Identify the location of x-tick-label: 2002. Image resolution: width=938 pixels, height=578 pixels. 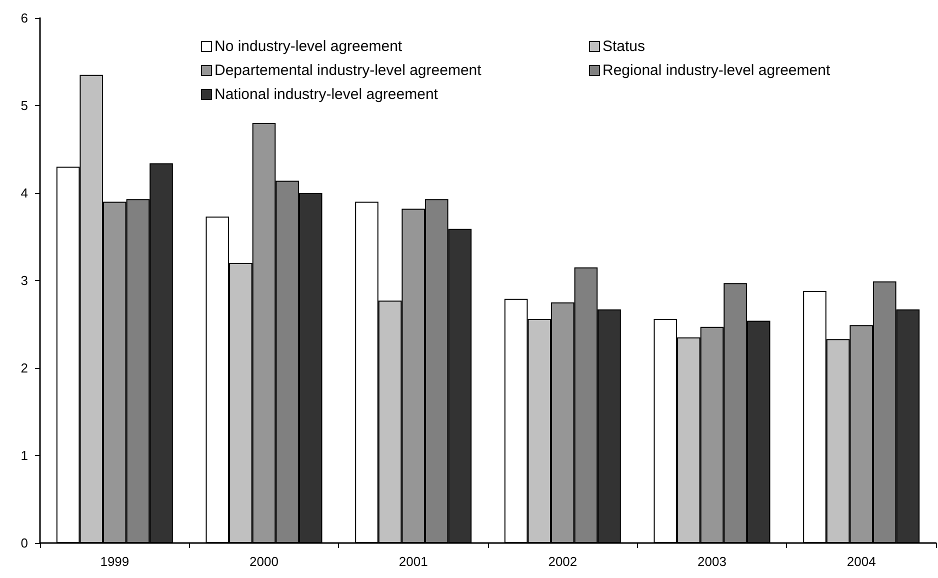
(563, 561).